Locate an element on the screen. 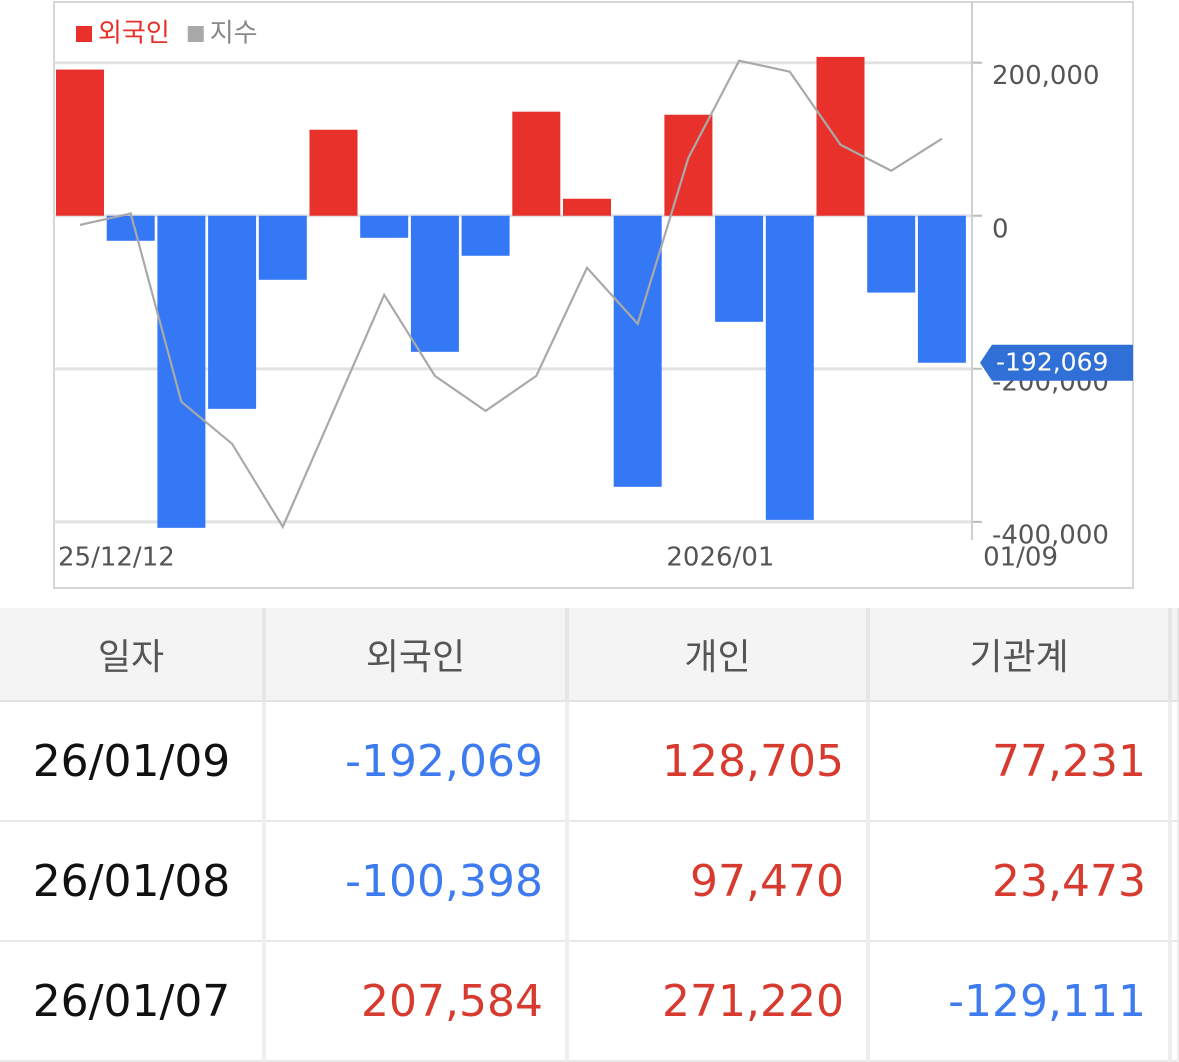  header-cell: 개인 is located at coordinates (718, 655).